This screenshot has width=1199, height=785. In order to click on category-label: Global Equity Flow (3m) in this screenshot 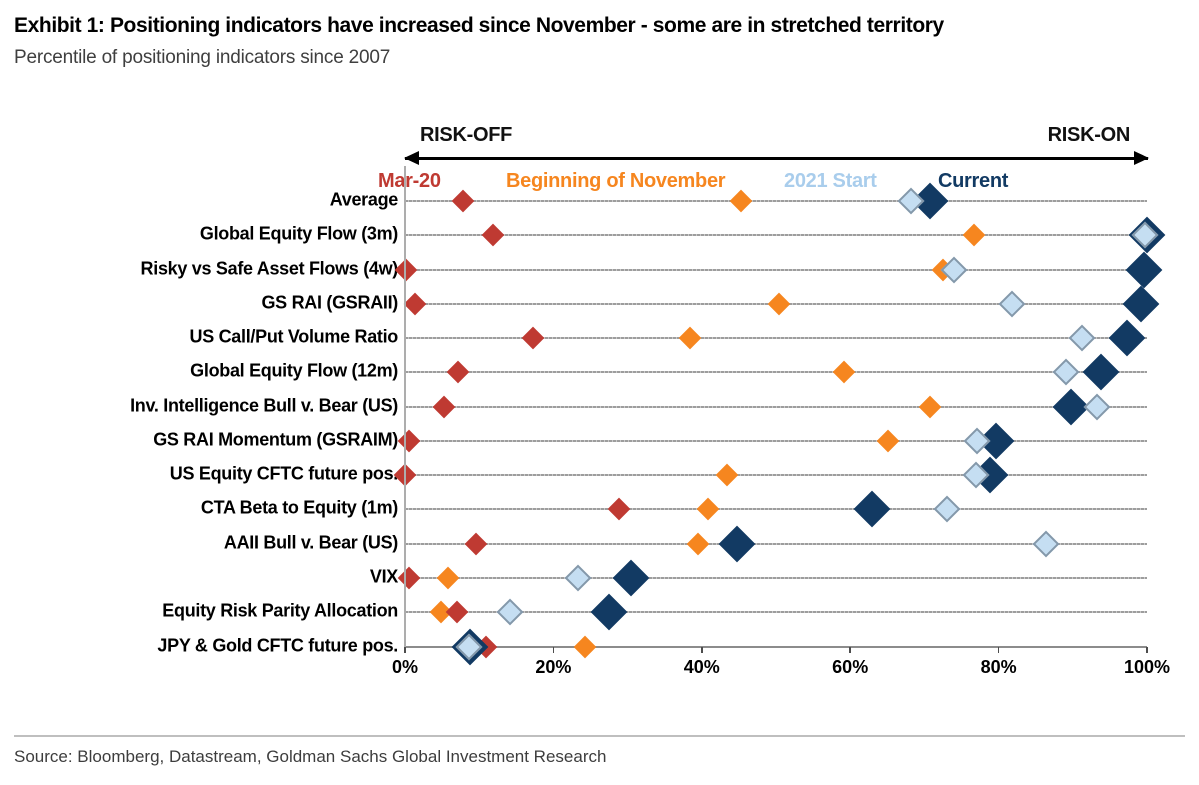, I will do `click(298, 233)`.